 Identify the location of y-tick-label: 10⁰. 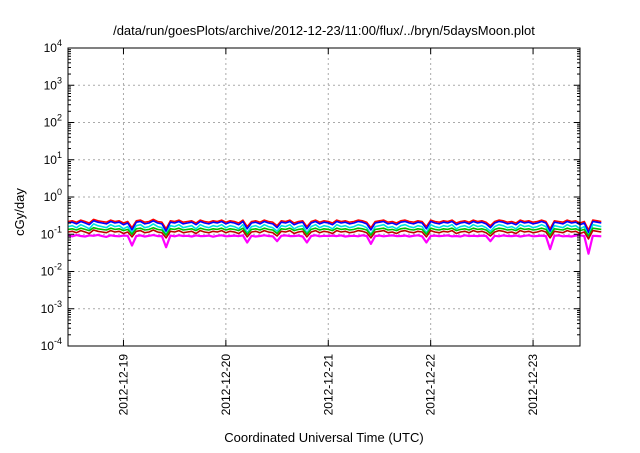
(53, 195).